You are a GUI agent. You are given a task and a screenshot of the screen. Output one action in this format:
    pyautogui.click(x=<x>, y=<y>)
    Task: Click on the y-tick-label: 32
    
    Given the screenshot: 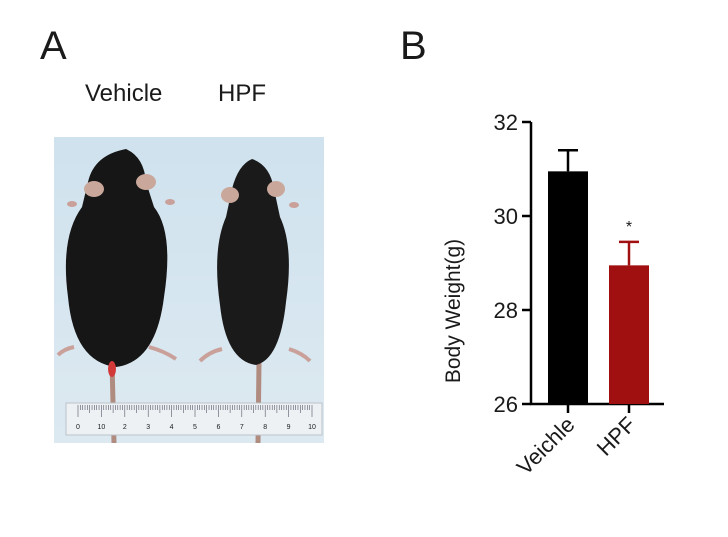 What is the action you would take?
    pyautogui.click(x=506, y=122)
    